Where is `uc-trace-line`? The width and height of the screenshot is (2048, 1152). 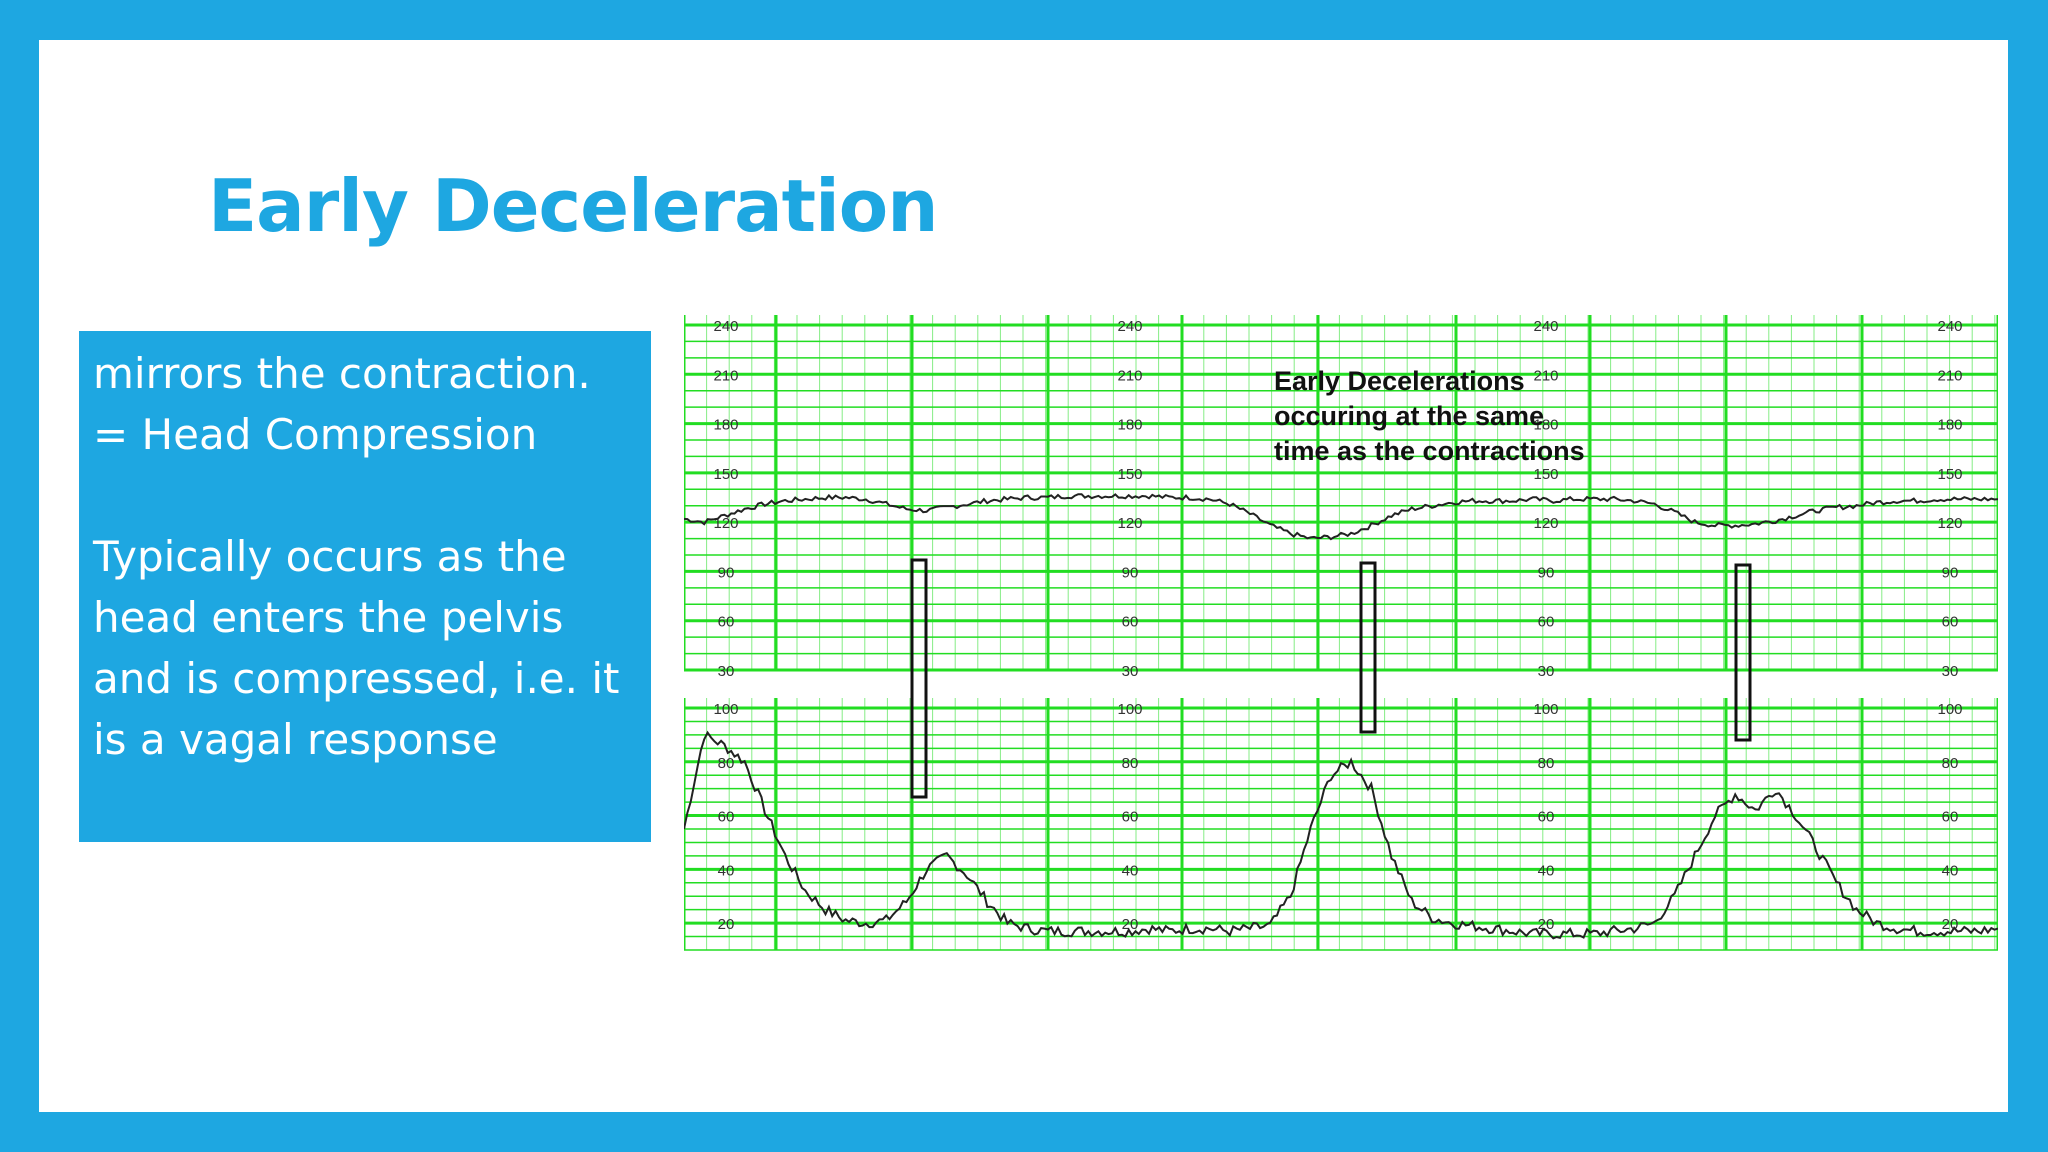 uc-trace-line is located at coordinates (1341, 835).